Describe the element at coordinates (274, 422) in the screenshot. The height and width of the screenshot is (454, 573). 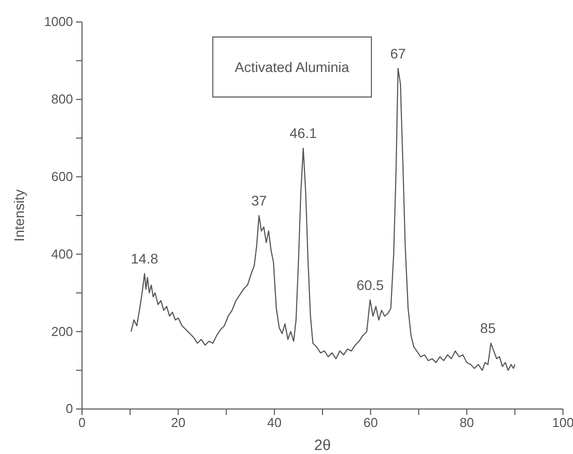
I see `x-tick-label: 40` at that location.